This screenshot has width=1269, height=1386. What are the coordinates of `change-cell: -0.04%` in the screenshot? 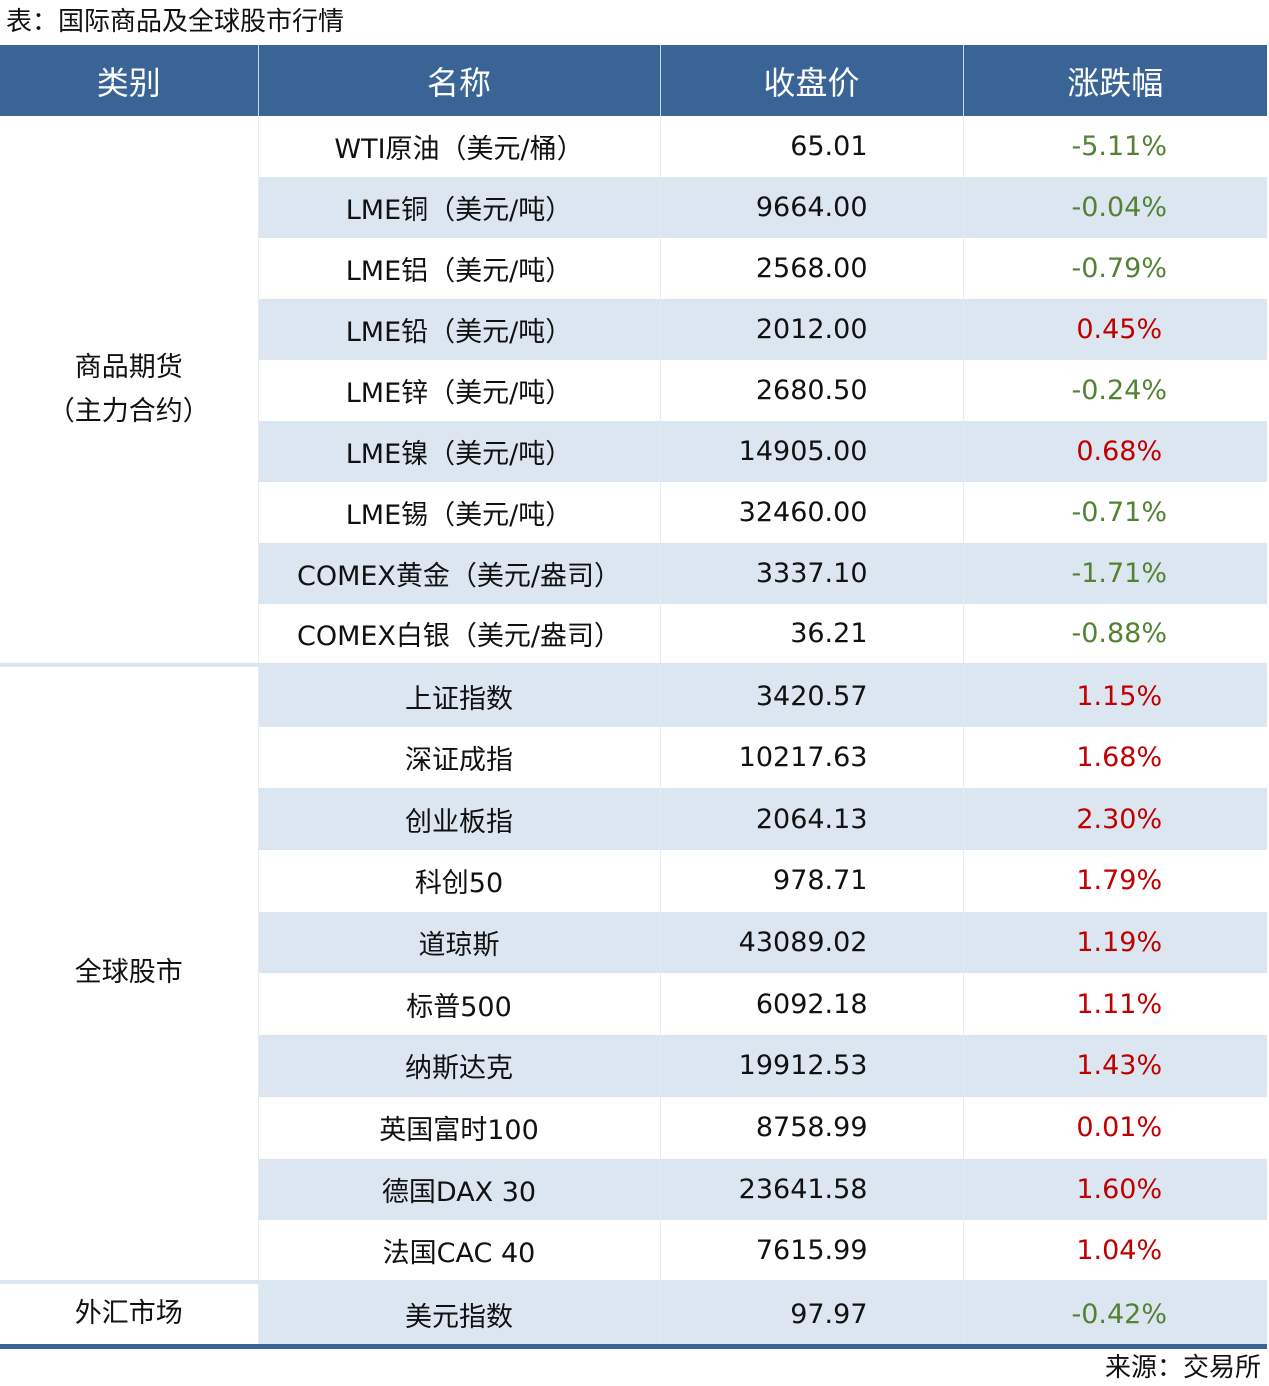 It's located at (1114, 207).